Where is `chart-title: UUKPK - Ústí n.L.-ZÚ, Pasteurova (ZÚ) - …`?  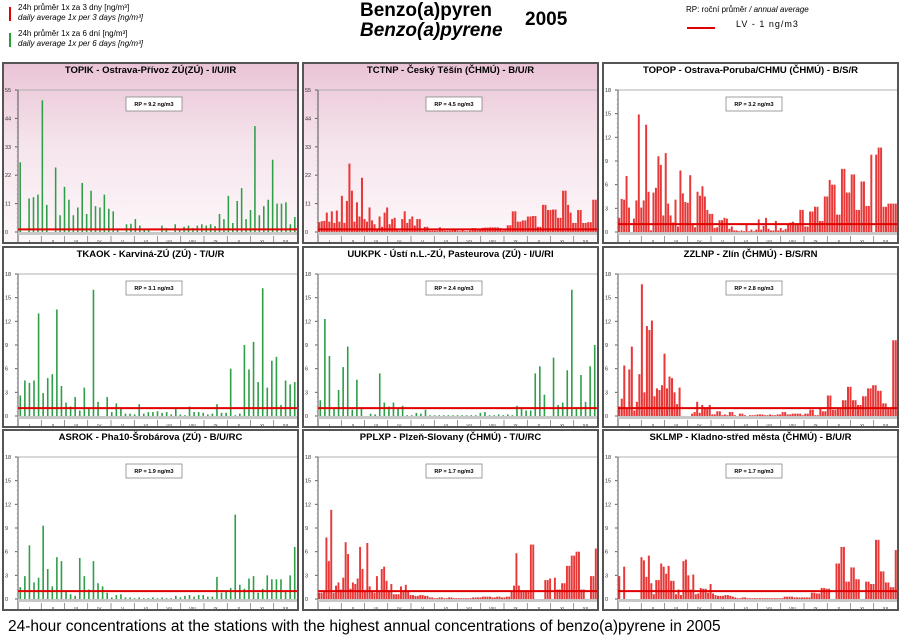
chart-title: UUKPK - Ústí n.L.-ZÚ, Pasteurova (ZÚ) - … is located at coordinates (450, 254).